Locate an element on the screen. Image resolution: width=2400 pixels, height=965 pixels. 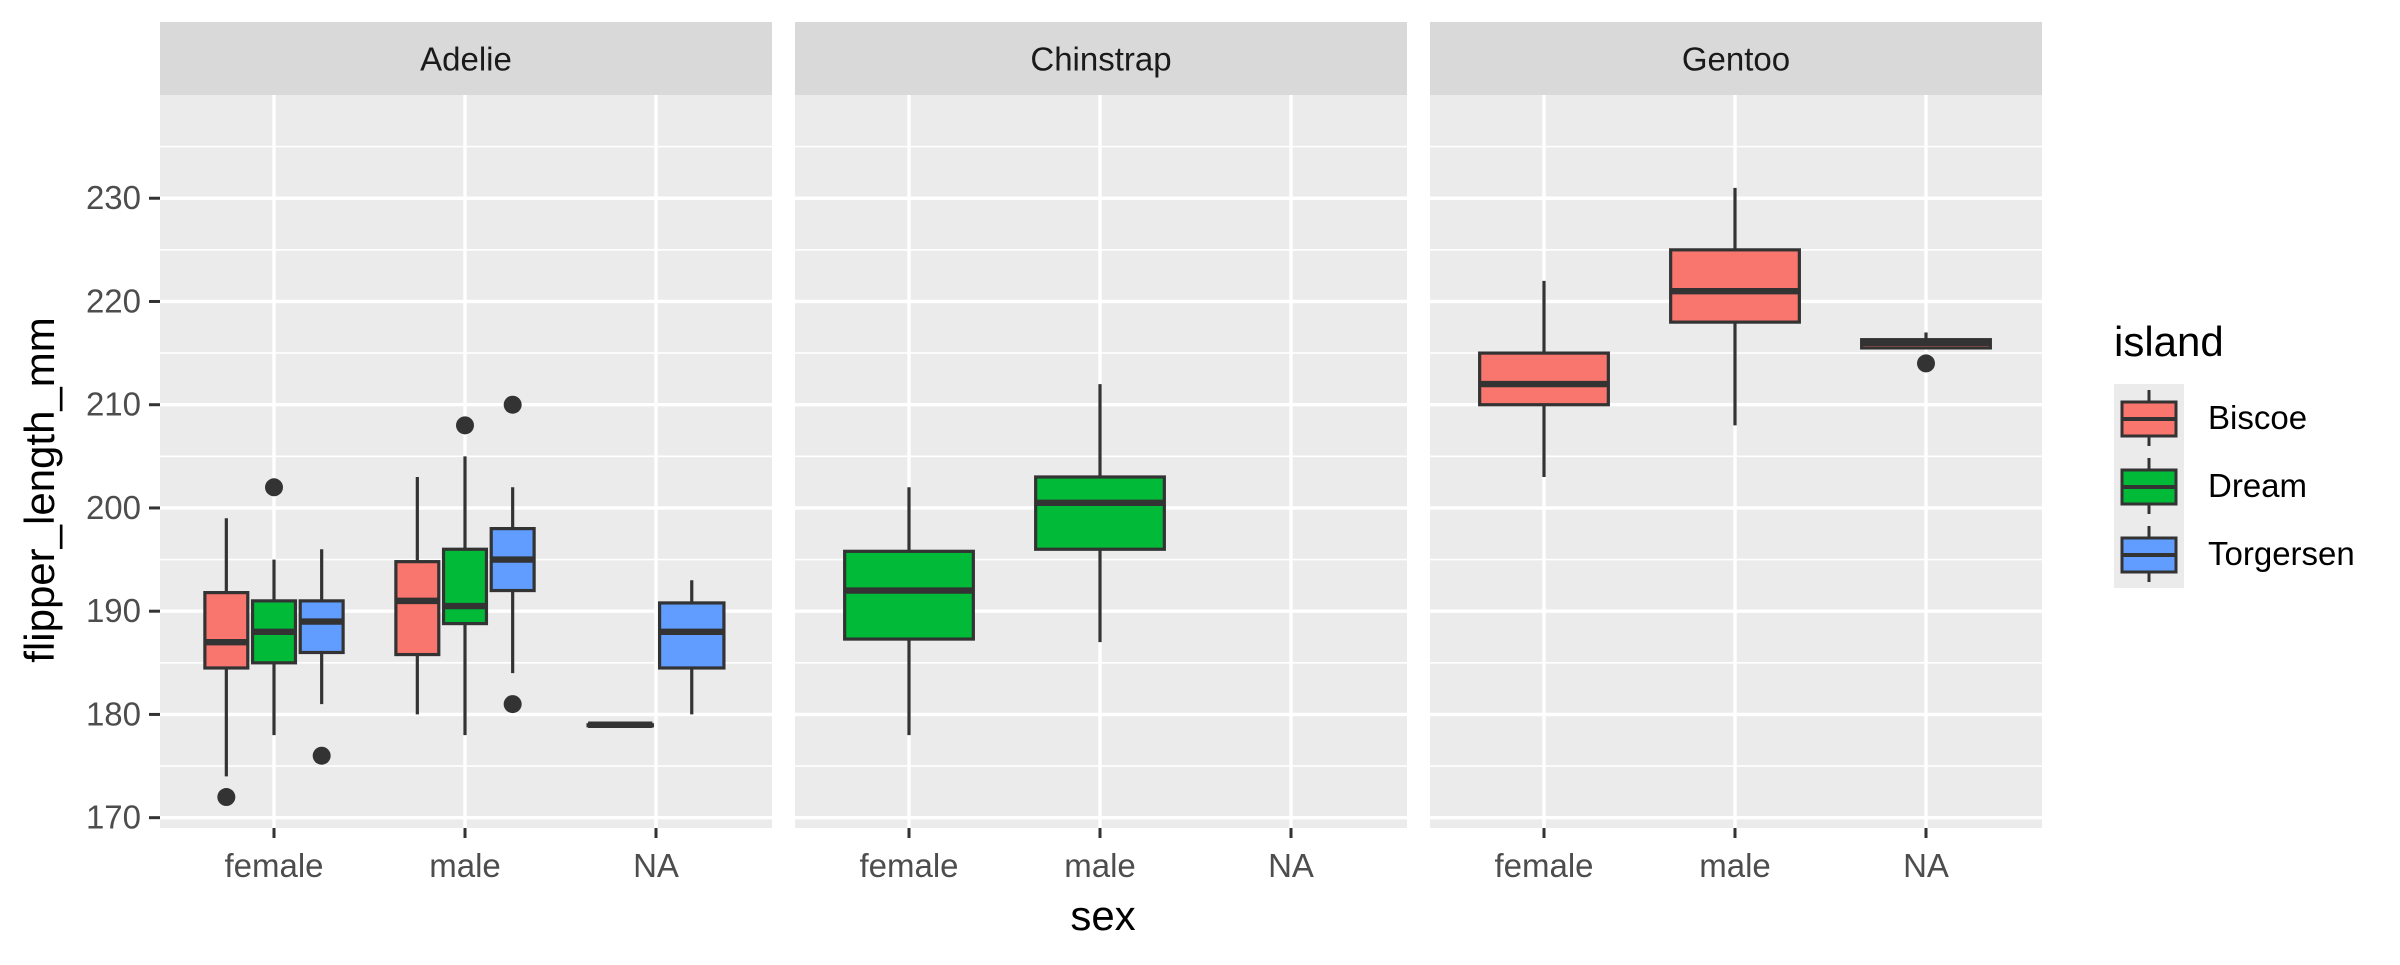
box-adelie-male-biscoe is located at coordinates (417, 595).